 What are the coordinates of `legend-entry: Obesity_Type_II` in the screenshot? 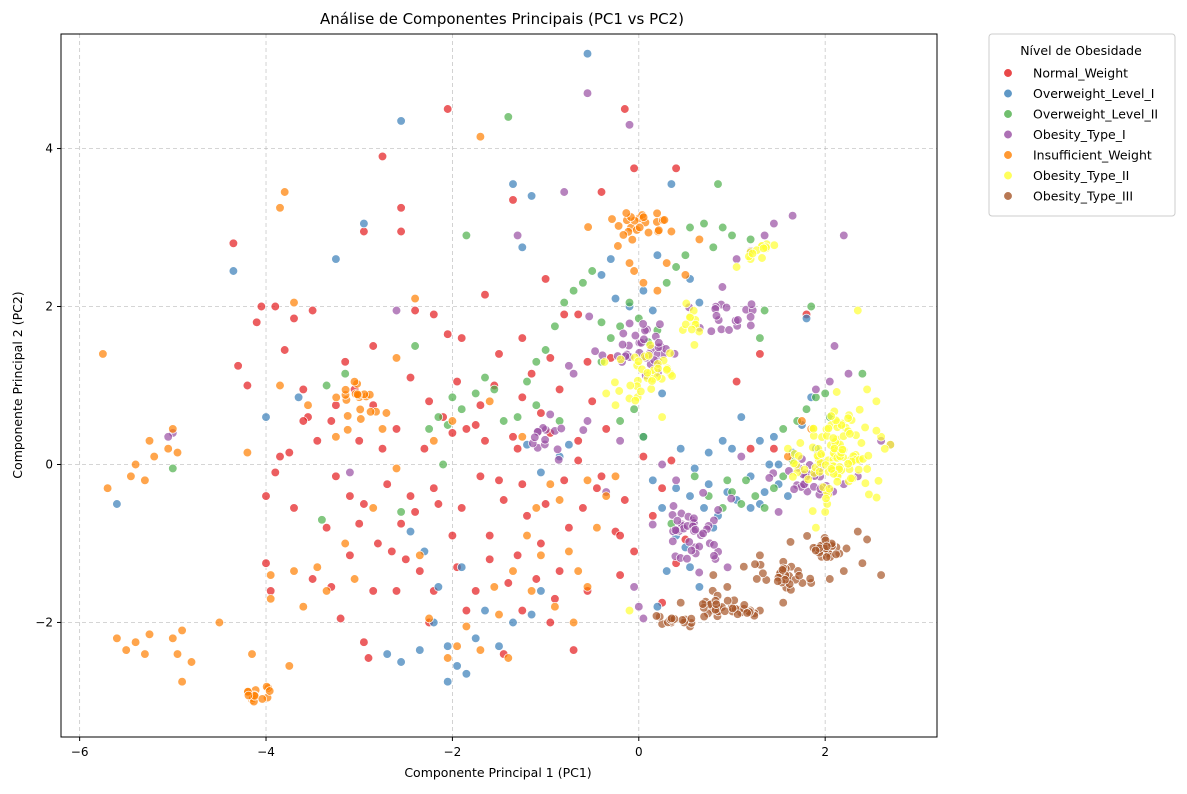 It's located at (1066, 175).